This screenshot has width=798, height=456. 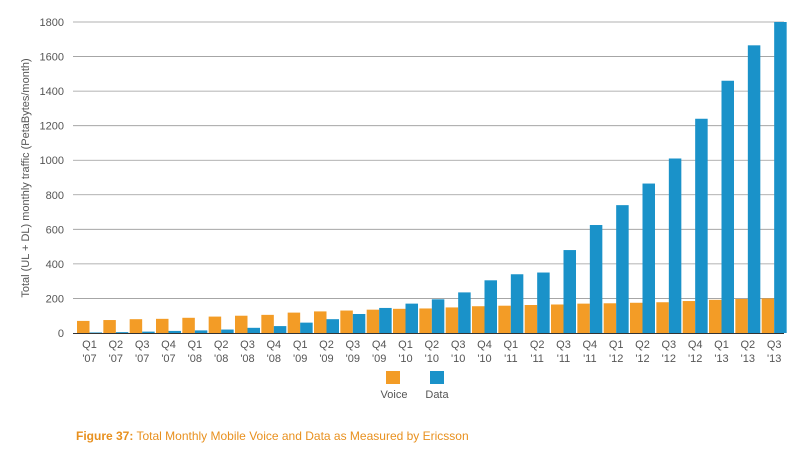 I want to click on y-tick-label: 200, so click(x=55, y=299).